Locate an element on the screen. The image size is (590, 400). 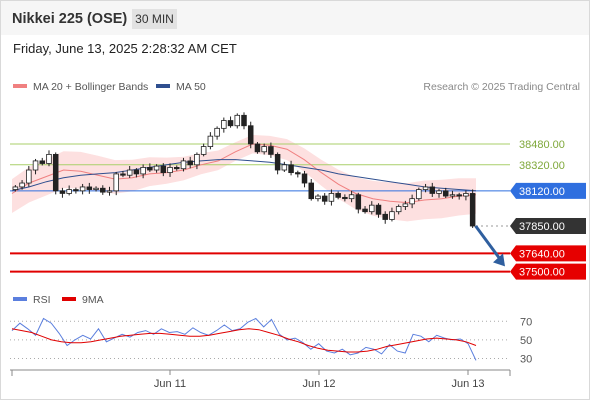
x-tick-label: Jun 11 is located at coordinates (170, 384).